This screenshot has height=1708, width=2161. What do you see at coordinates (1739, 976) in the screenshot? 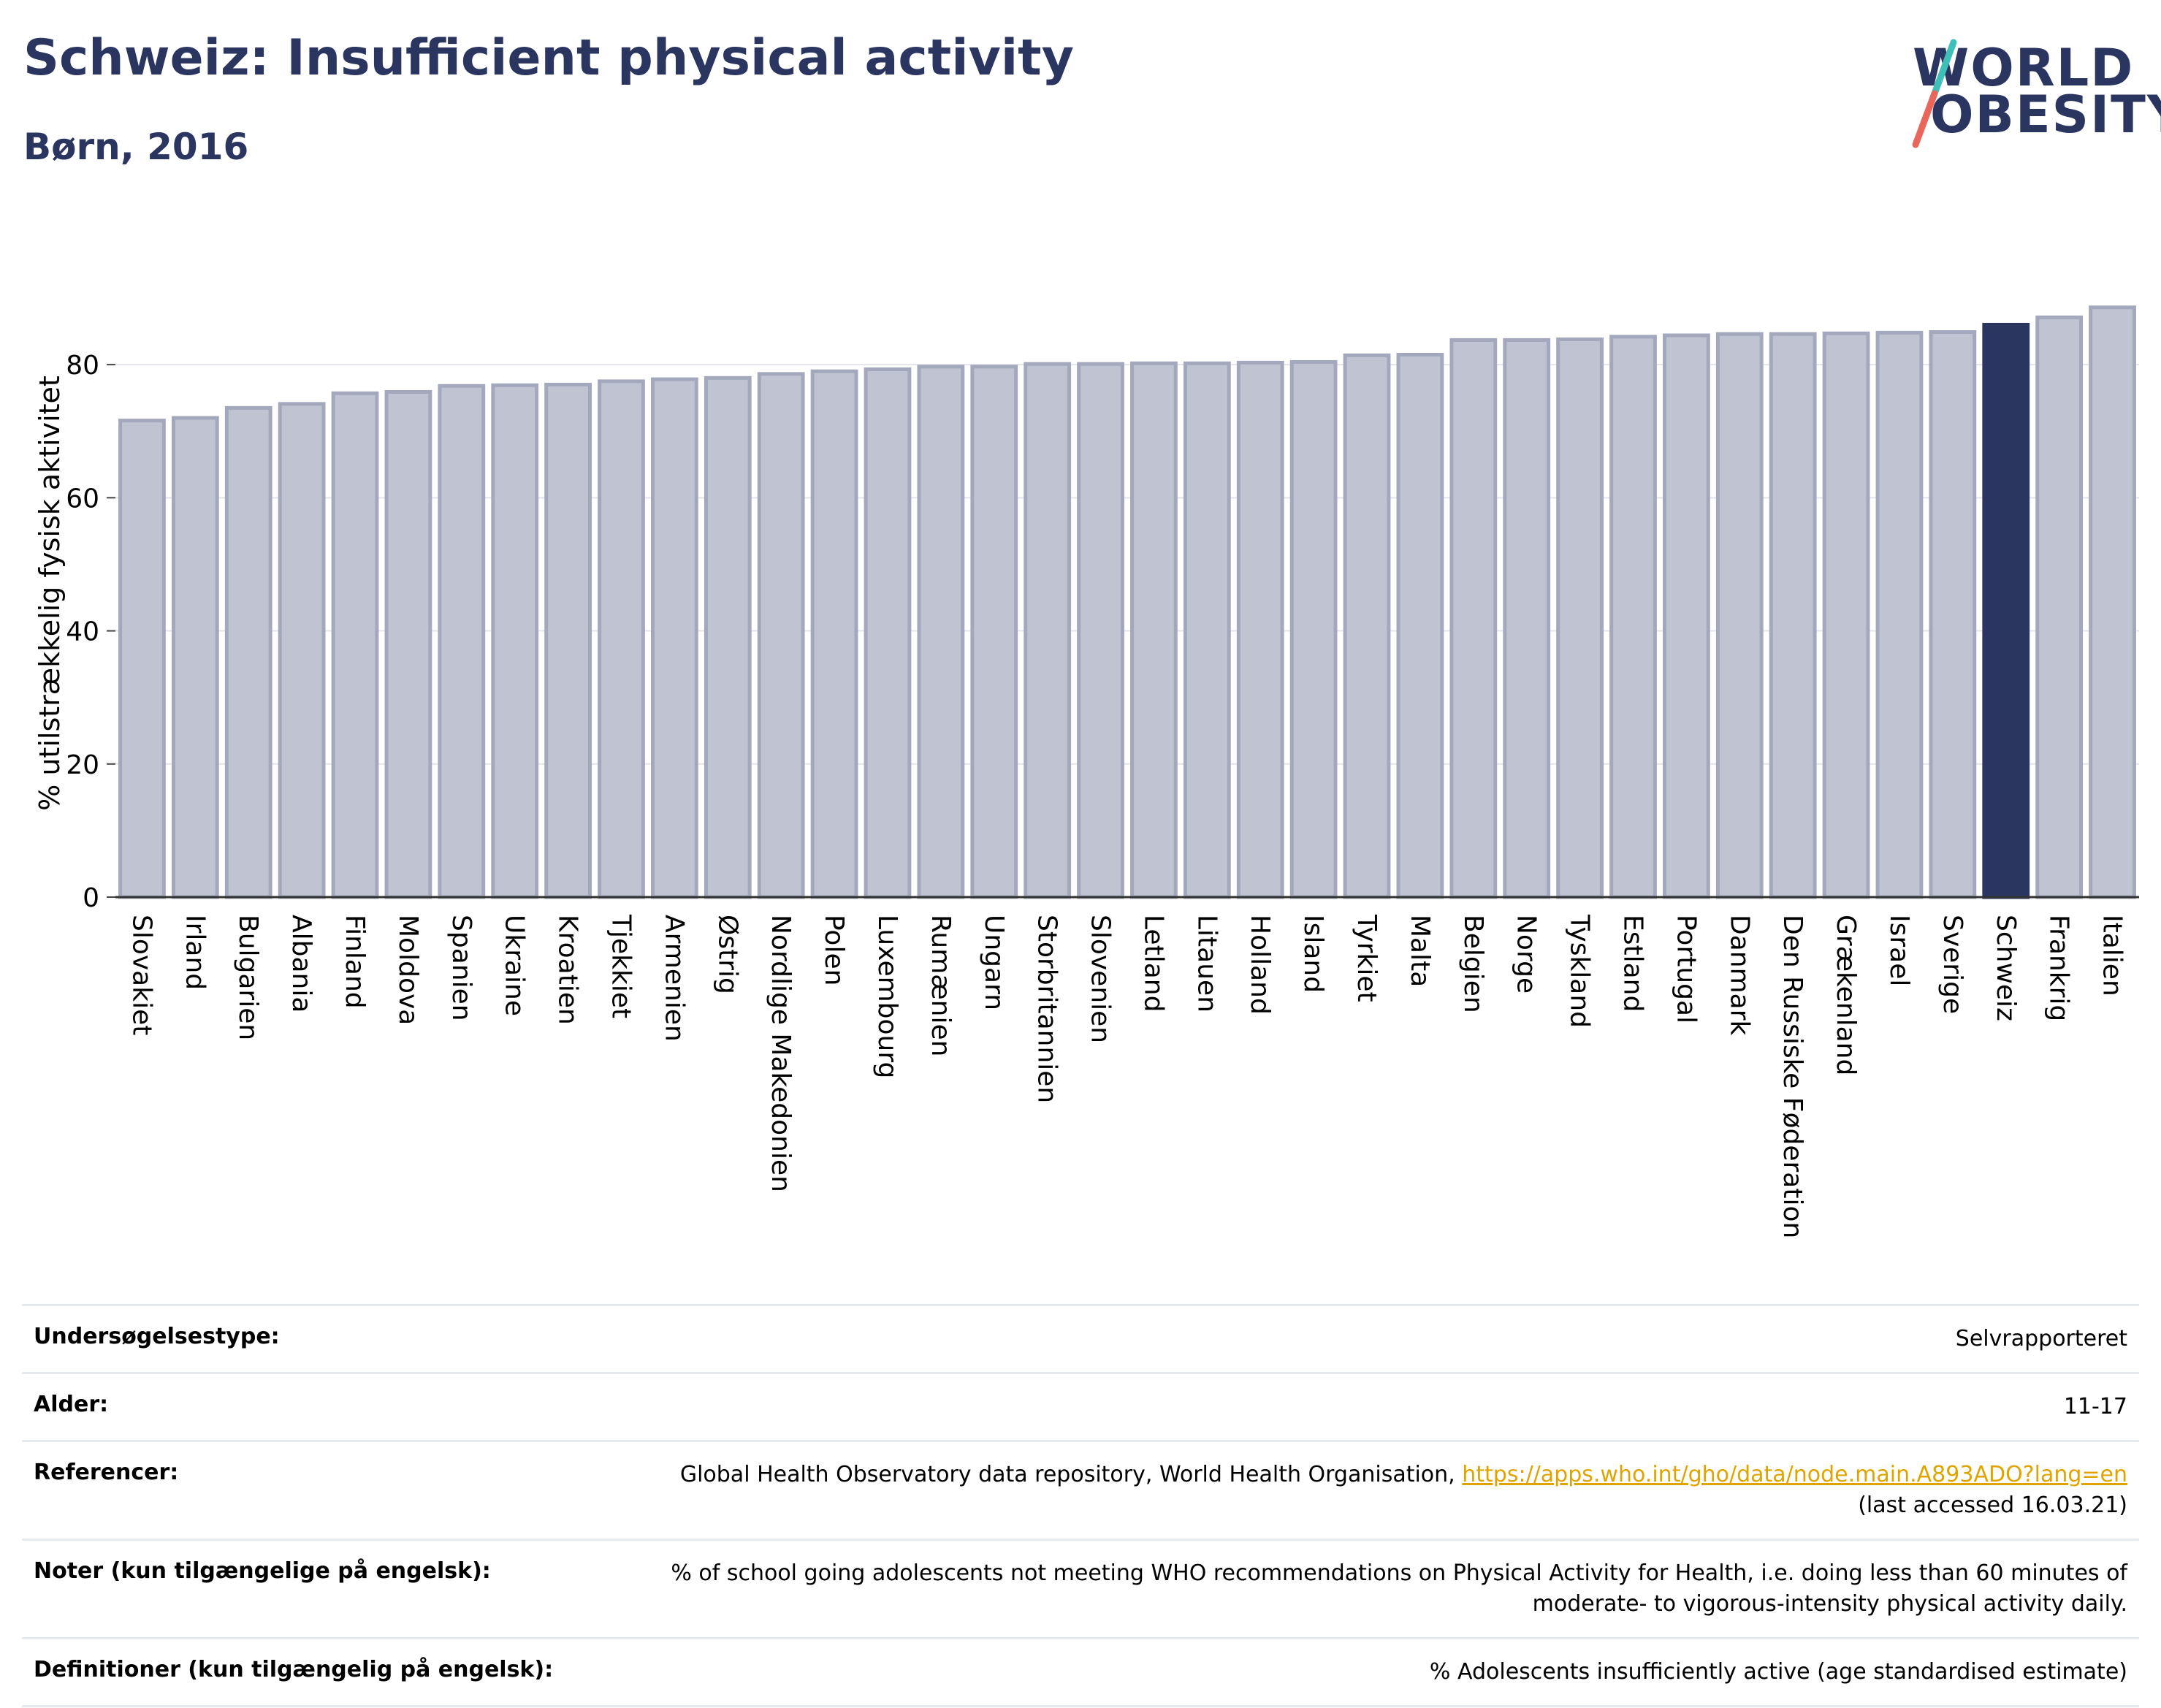
I see `x-tick-label: Danmark` at bounding box center [1739, 976].